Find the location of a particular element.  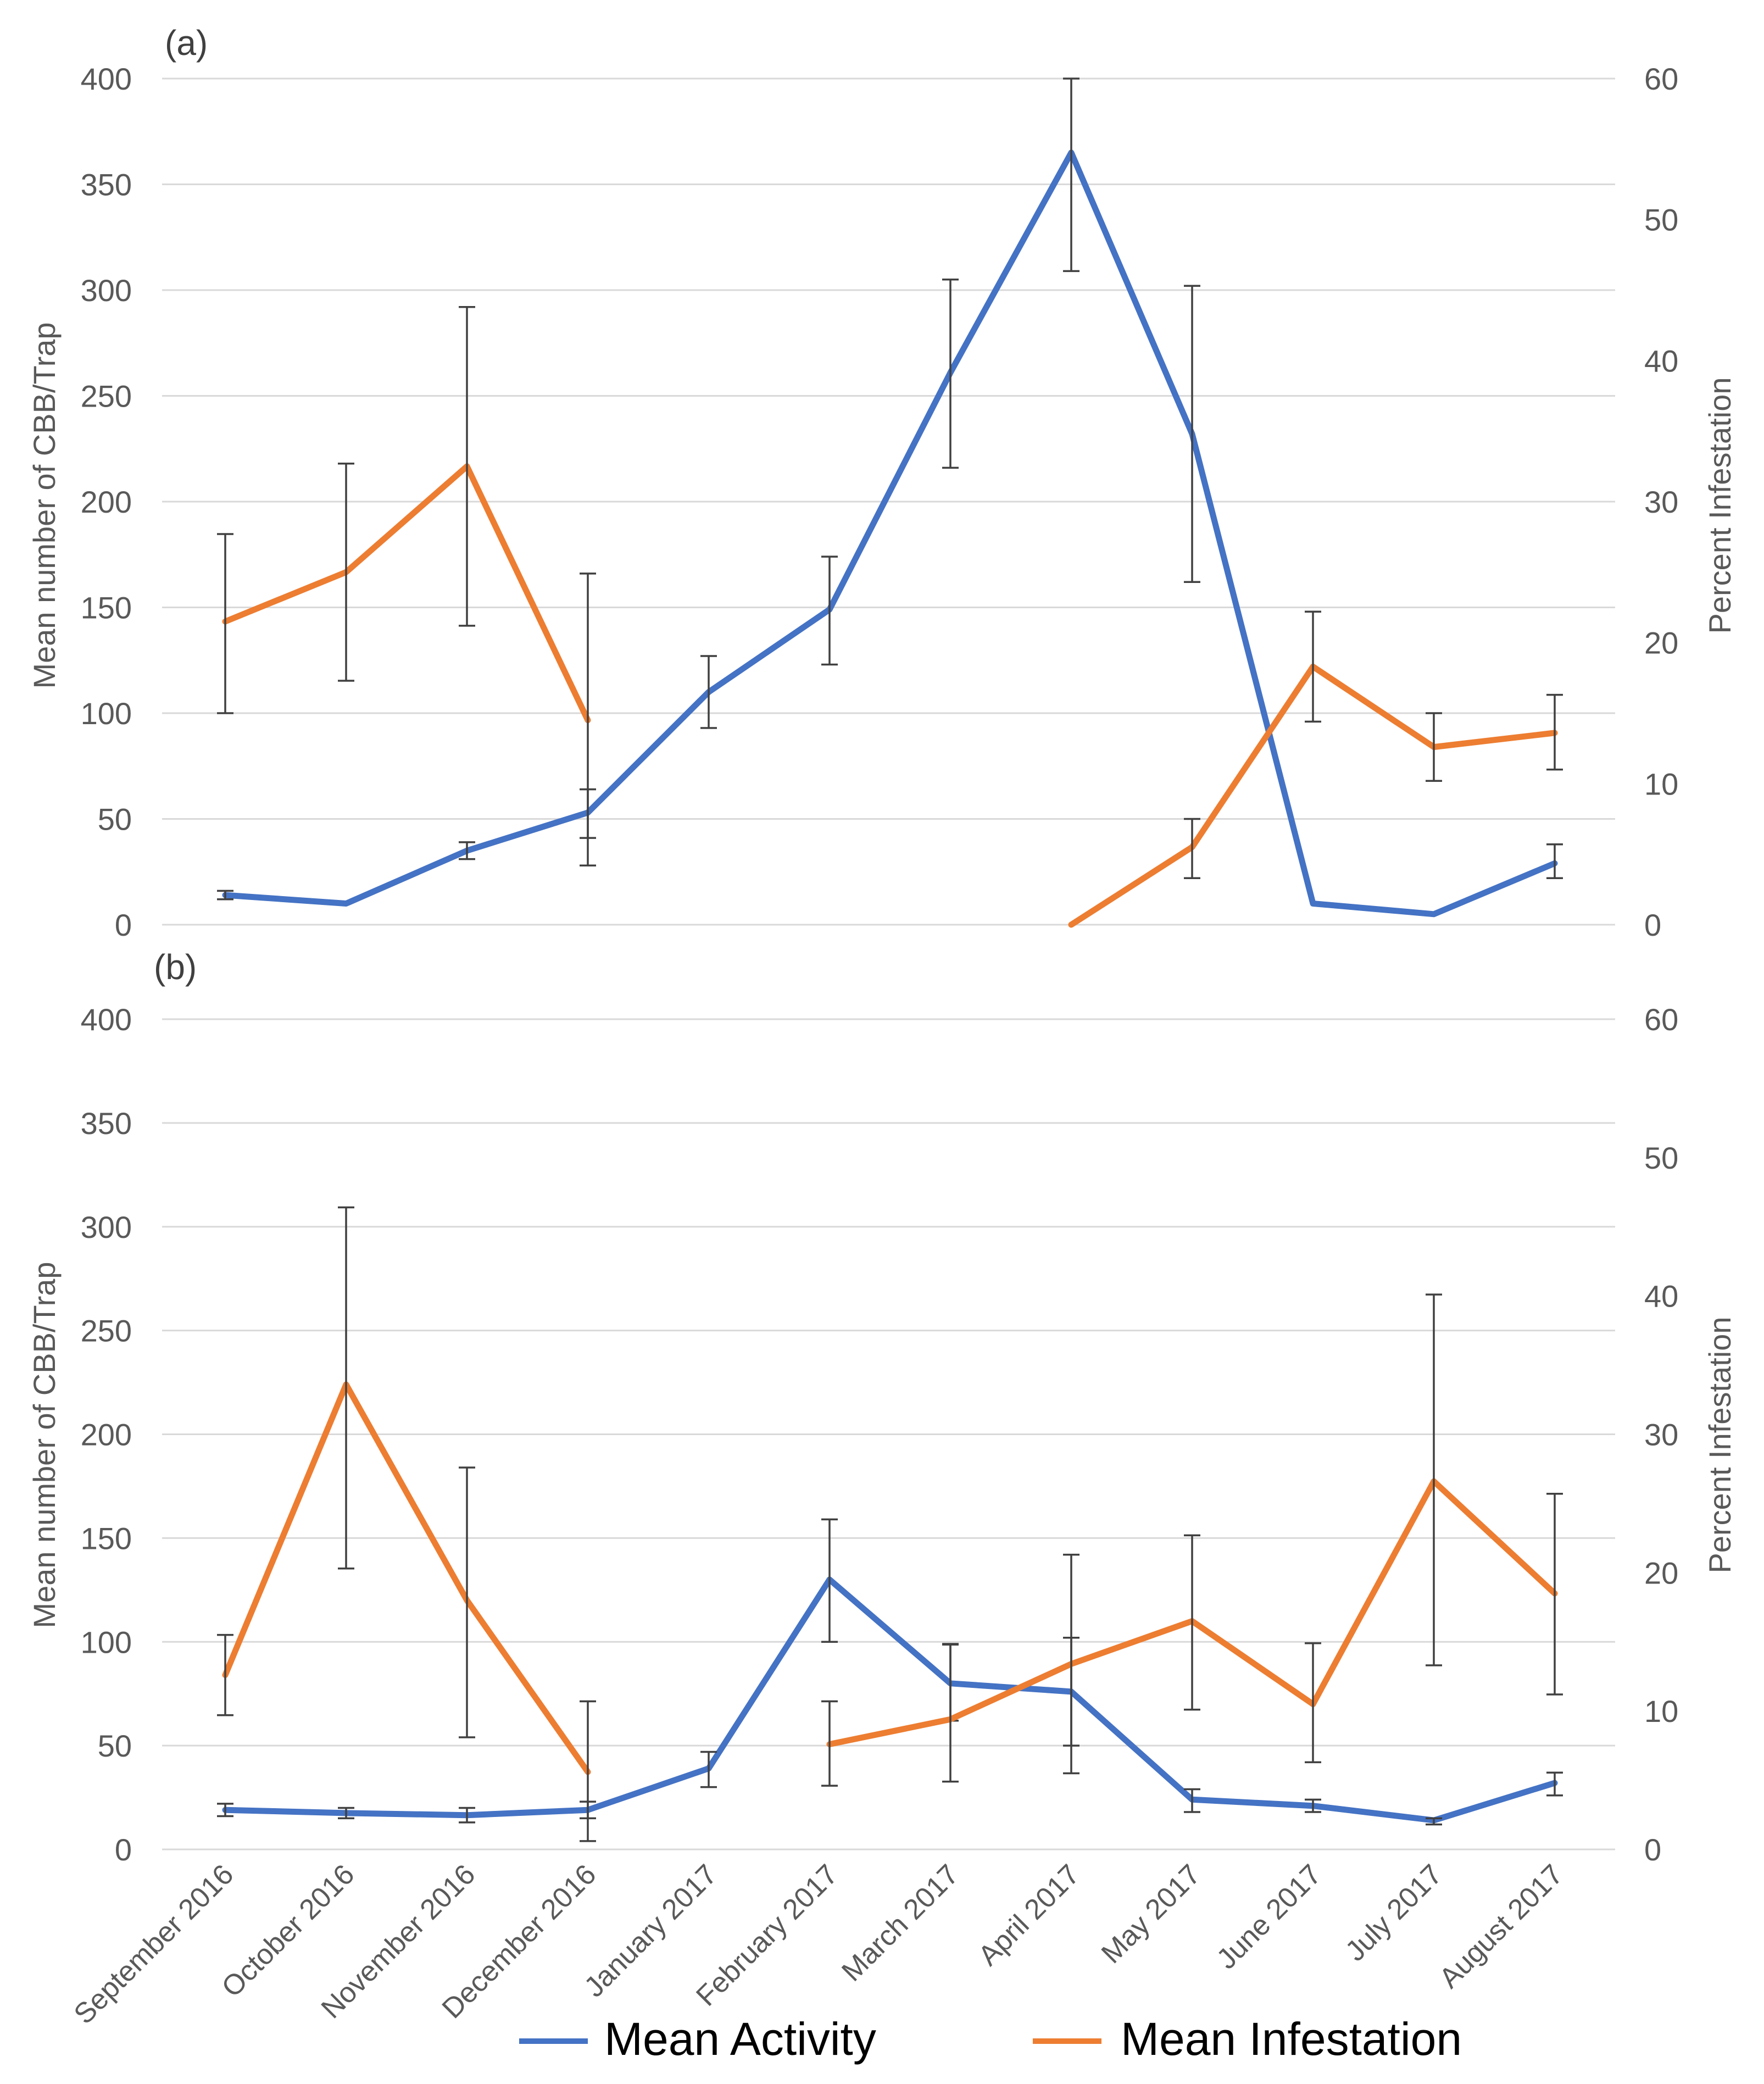

panel-b-right-ticks: 0 10 20 30 40 50 60 is located at coordinates (1661, 1434).